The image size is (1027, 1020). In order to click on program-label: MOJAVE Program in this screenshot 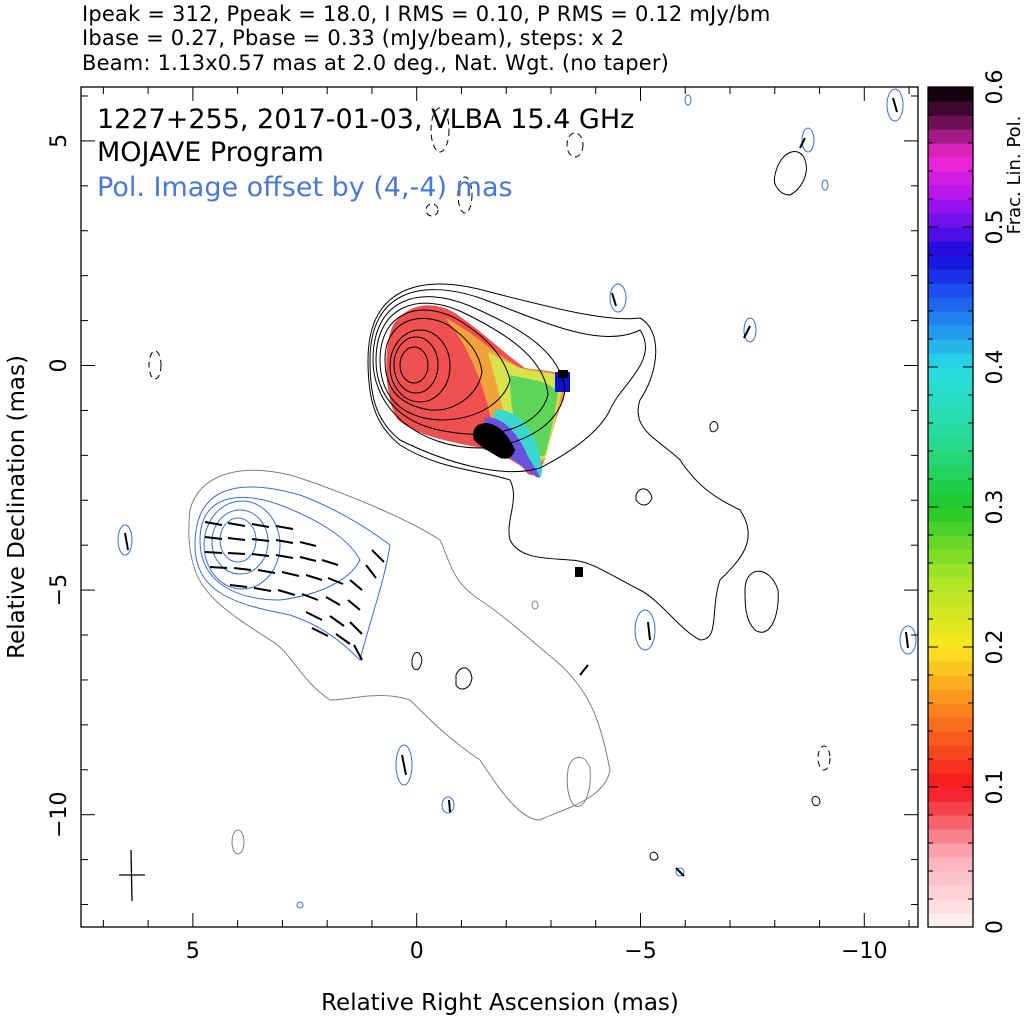, I will do `click(210, 152)`.